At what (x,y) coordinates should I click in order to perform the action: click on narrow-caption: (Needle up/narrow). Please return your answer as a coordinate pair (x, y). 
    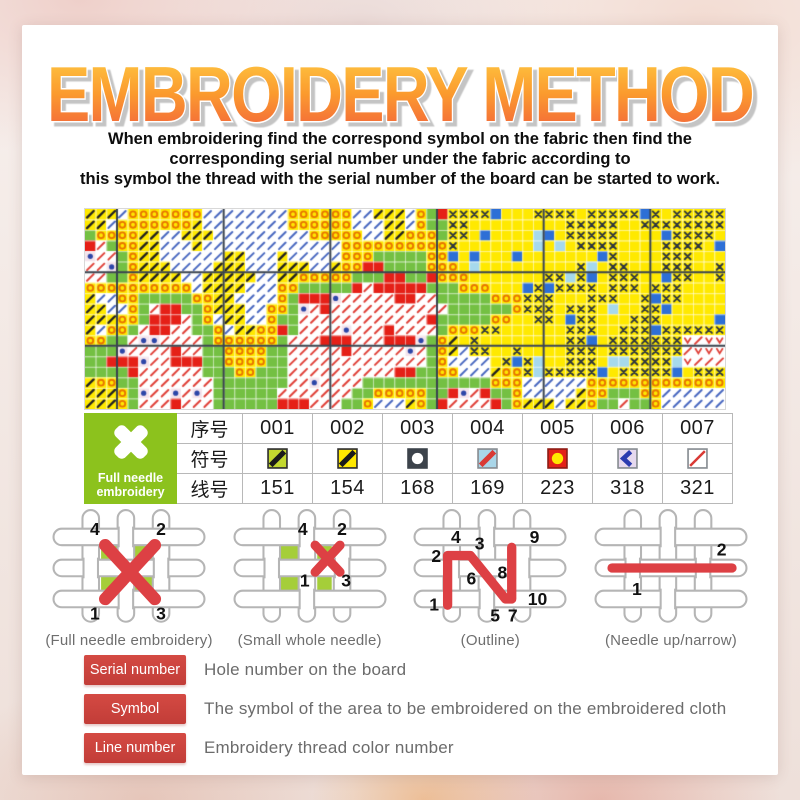
    Looking at the image, I should click on (670, 640).